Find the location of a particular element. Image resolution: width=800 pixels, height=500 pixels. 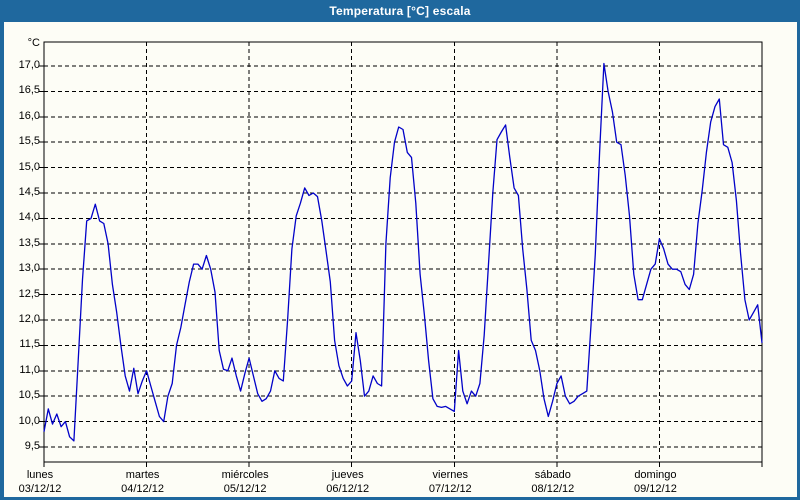

window-title: Temperatura [°C] escala is located at coordinates (400, 11).